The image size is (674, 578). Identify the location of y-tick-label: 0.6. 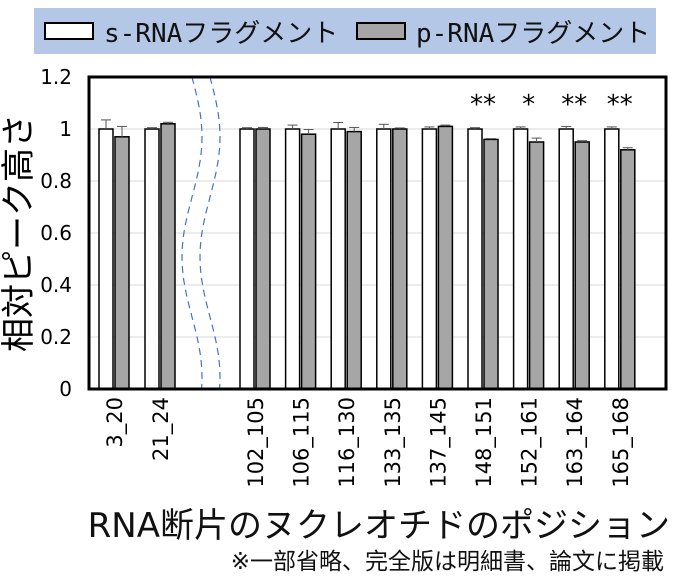
(56, 233).